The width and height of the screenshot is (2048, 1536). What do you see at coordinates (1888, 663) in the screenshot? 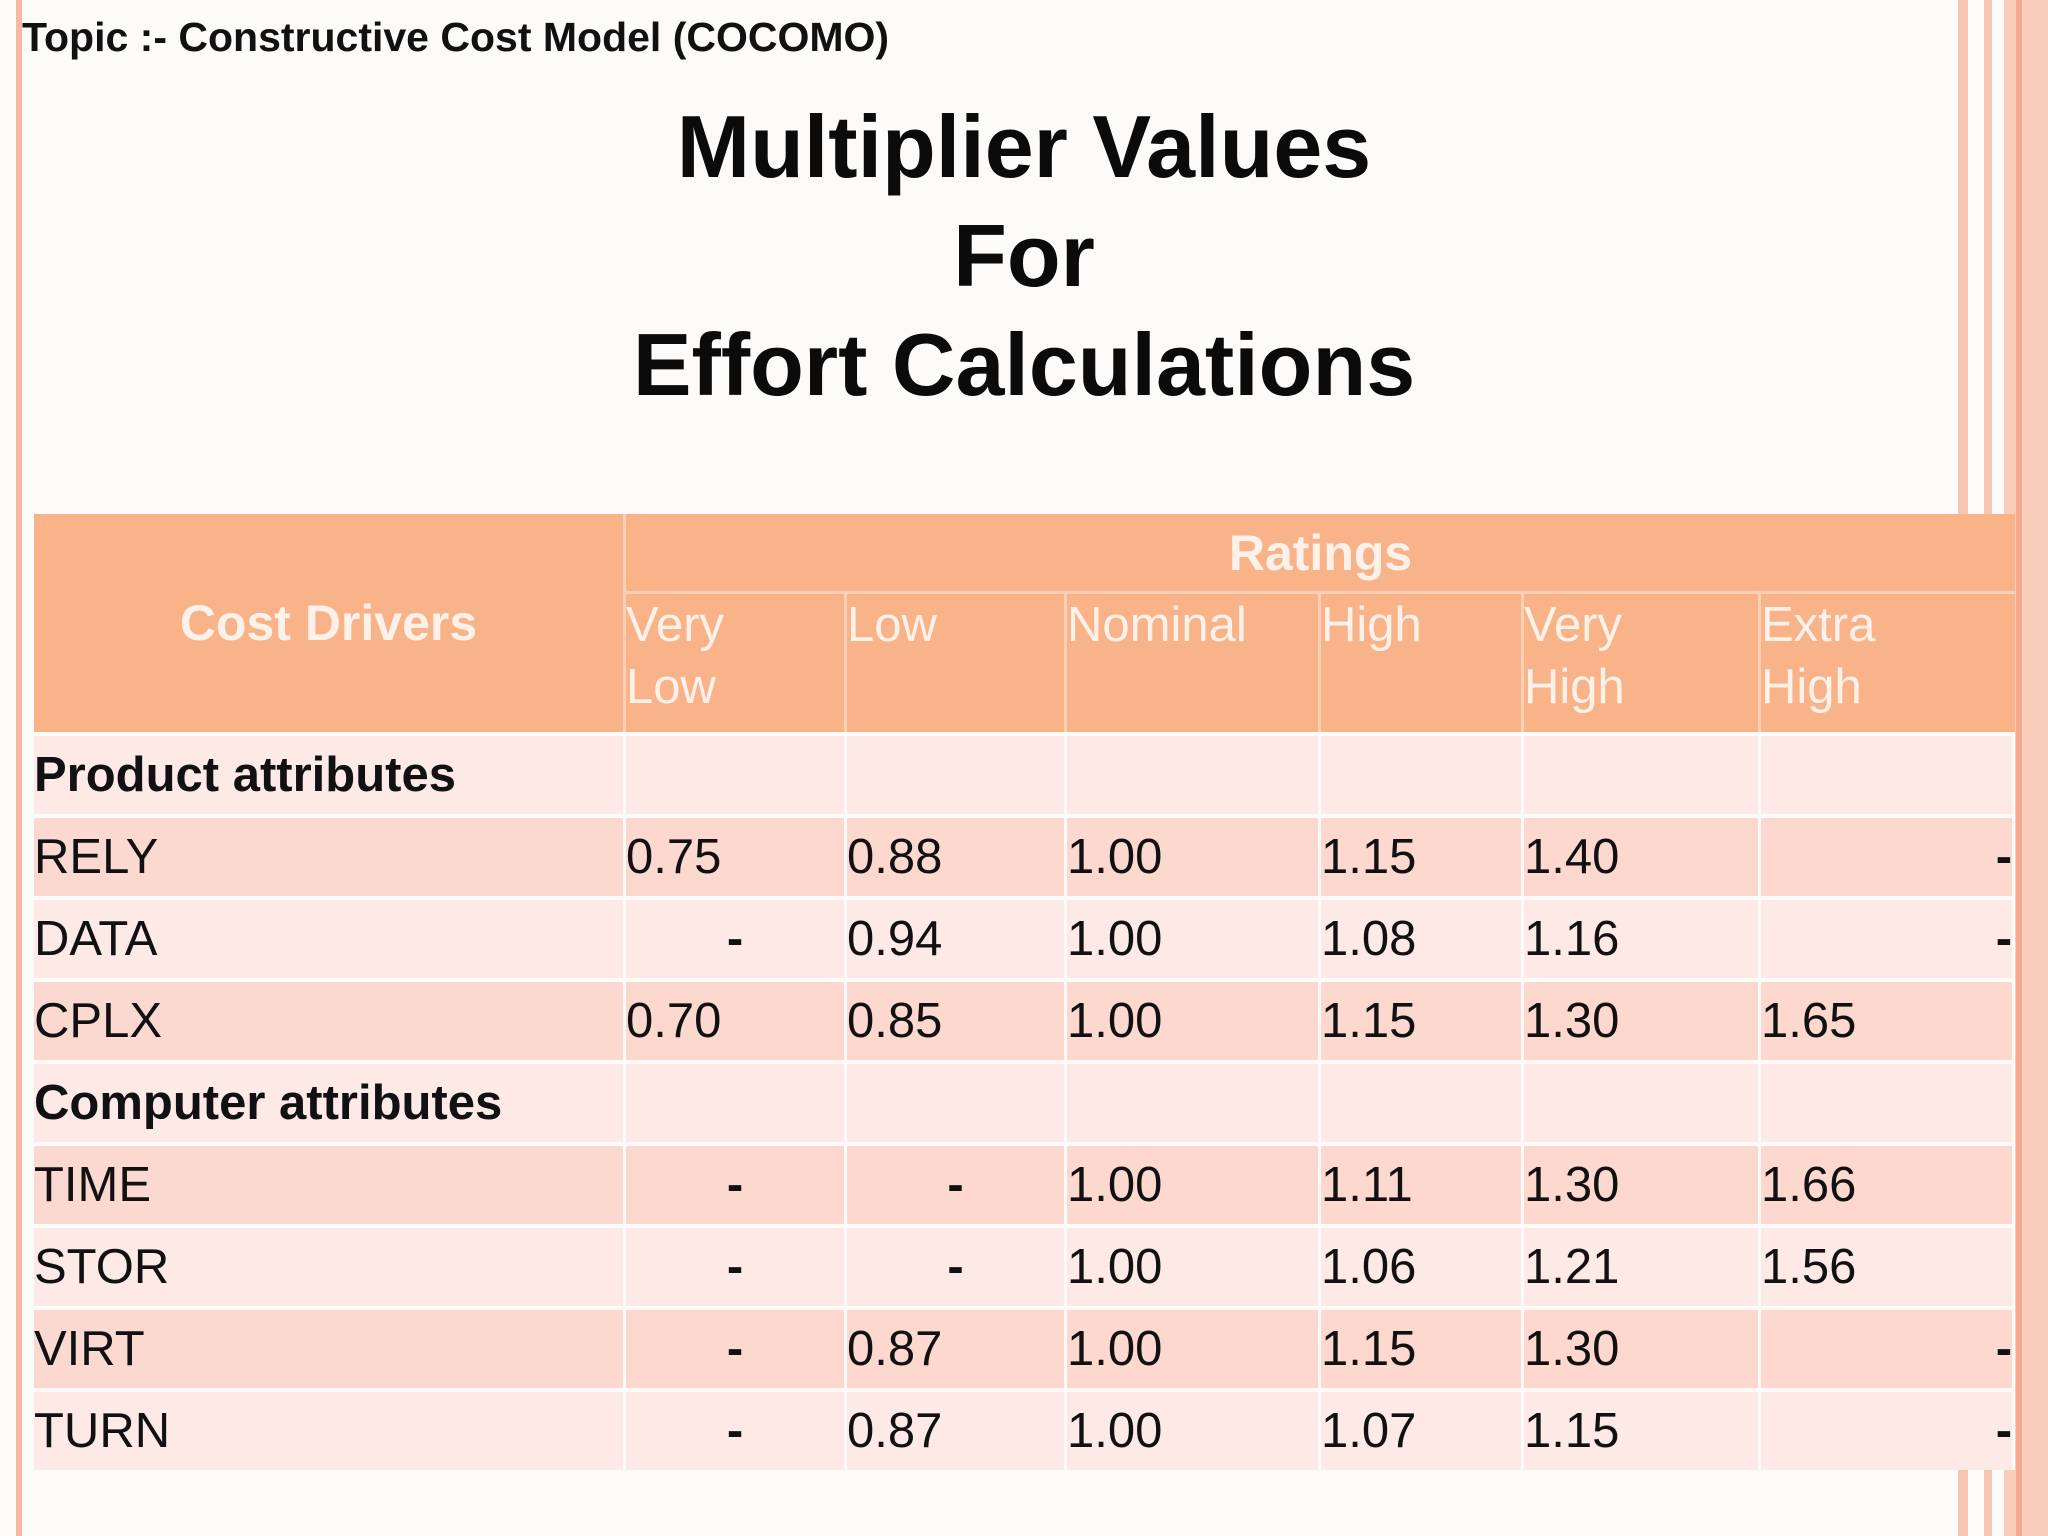
I see `rating-column-header: Extra High` at bounding box center [1888, 663].